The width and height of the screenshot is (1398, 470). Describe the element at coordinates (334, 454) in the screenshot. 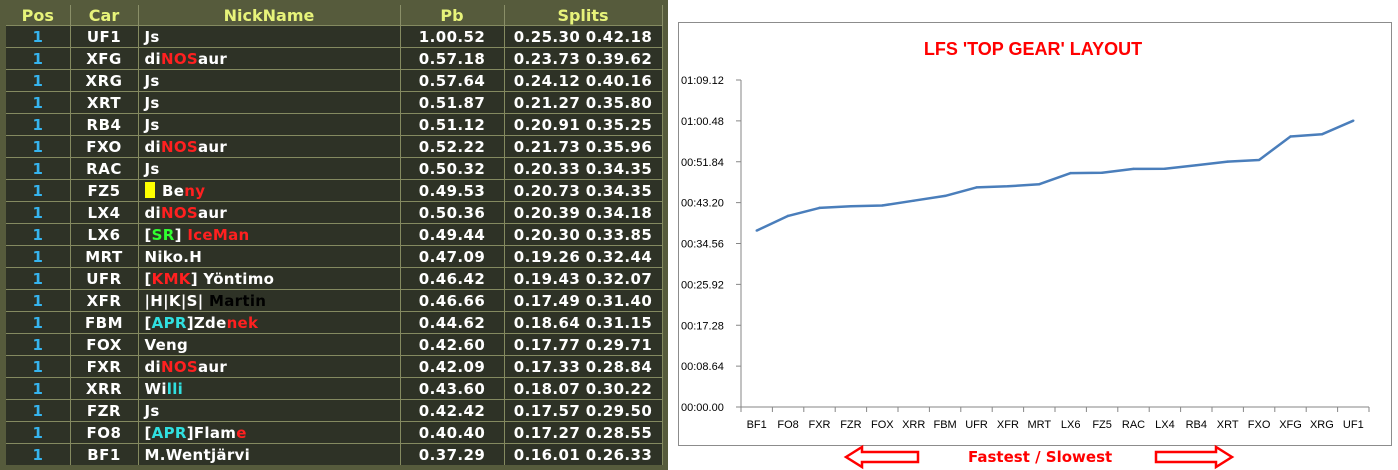

I see `table-row: 1 BF1 M.Wentjärvi 0.37.29 0.16.01 0.26.33` at that location.